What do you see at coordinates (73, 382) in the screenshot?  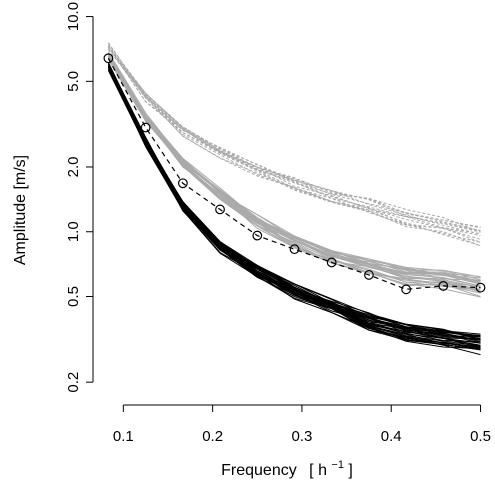 I see `y-tick-label: 0.2` at bounding box center [73, 382].